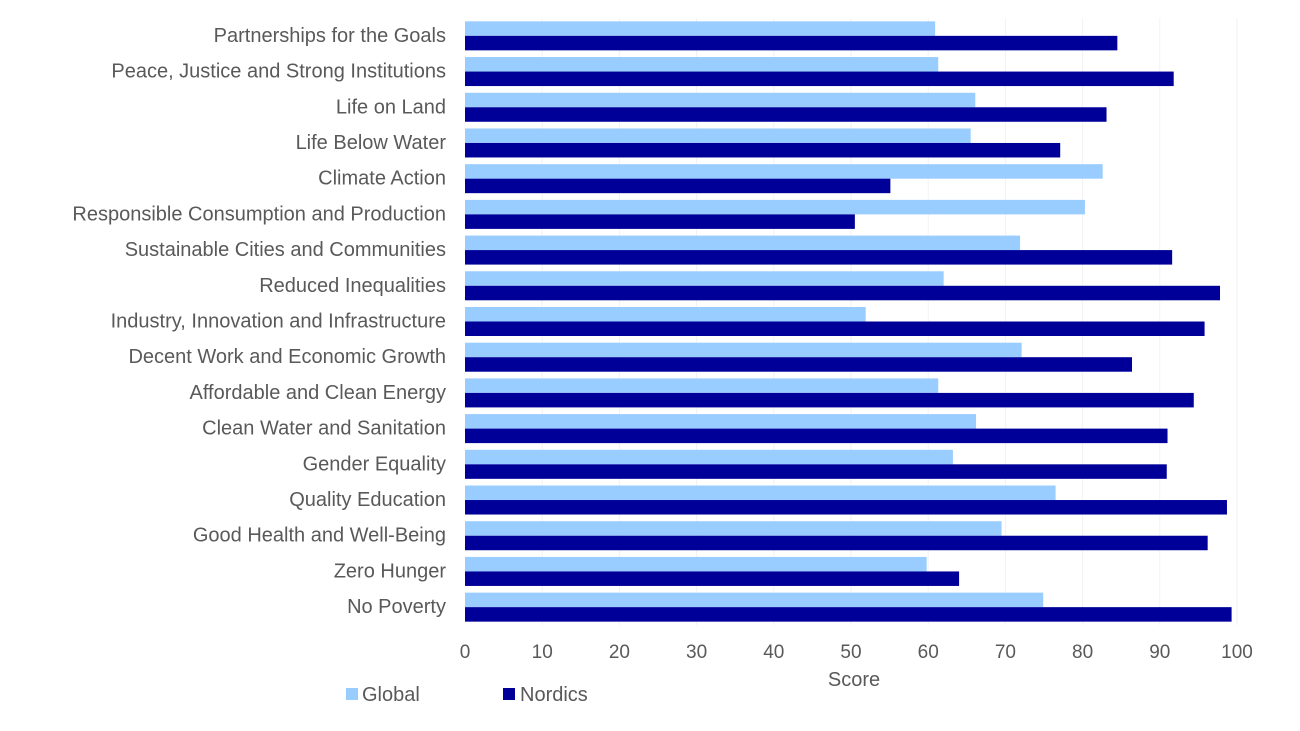 The height and width of the screenshot is (731, 1300). Describe the element at coordinates (1082, 652) in the screenshot. I see `x-tick-label: 80` at that location.